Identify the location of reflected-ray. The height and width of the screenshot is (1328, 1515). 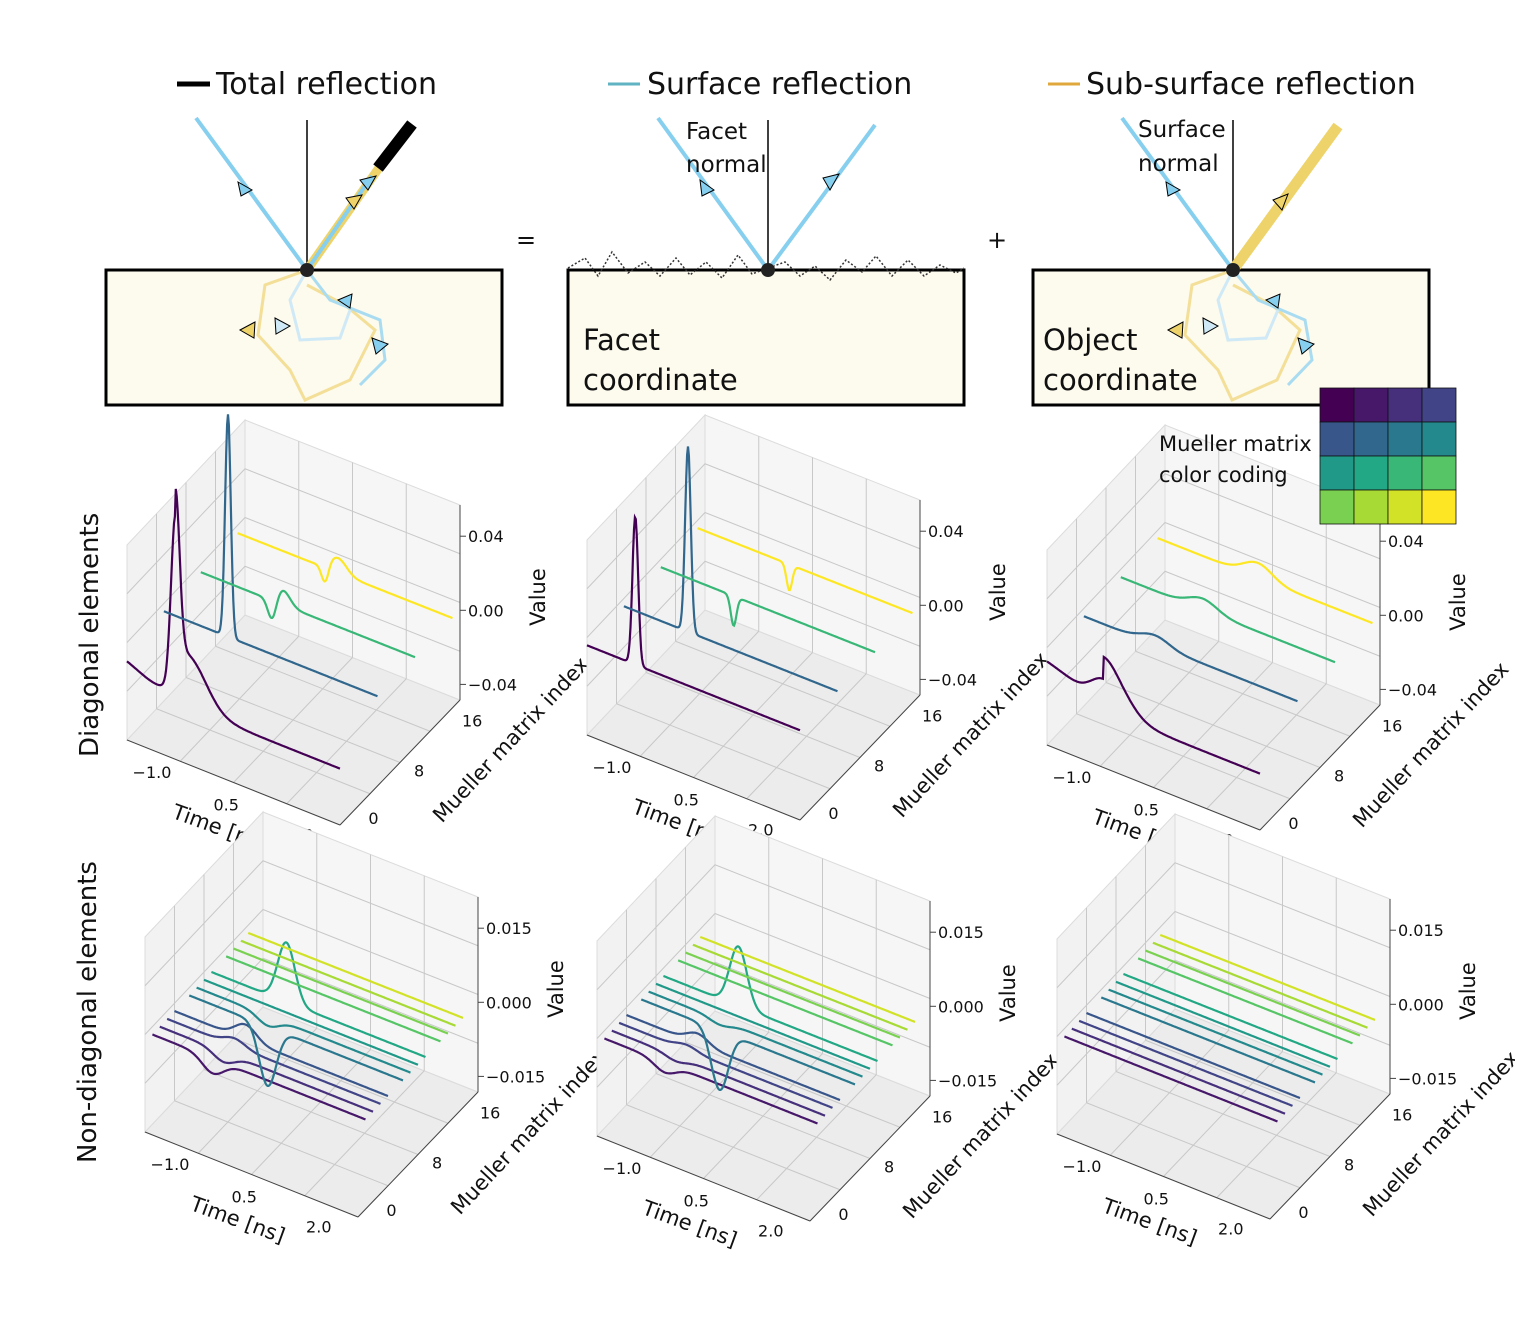
(821, 197).